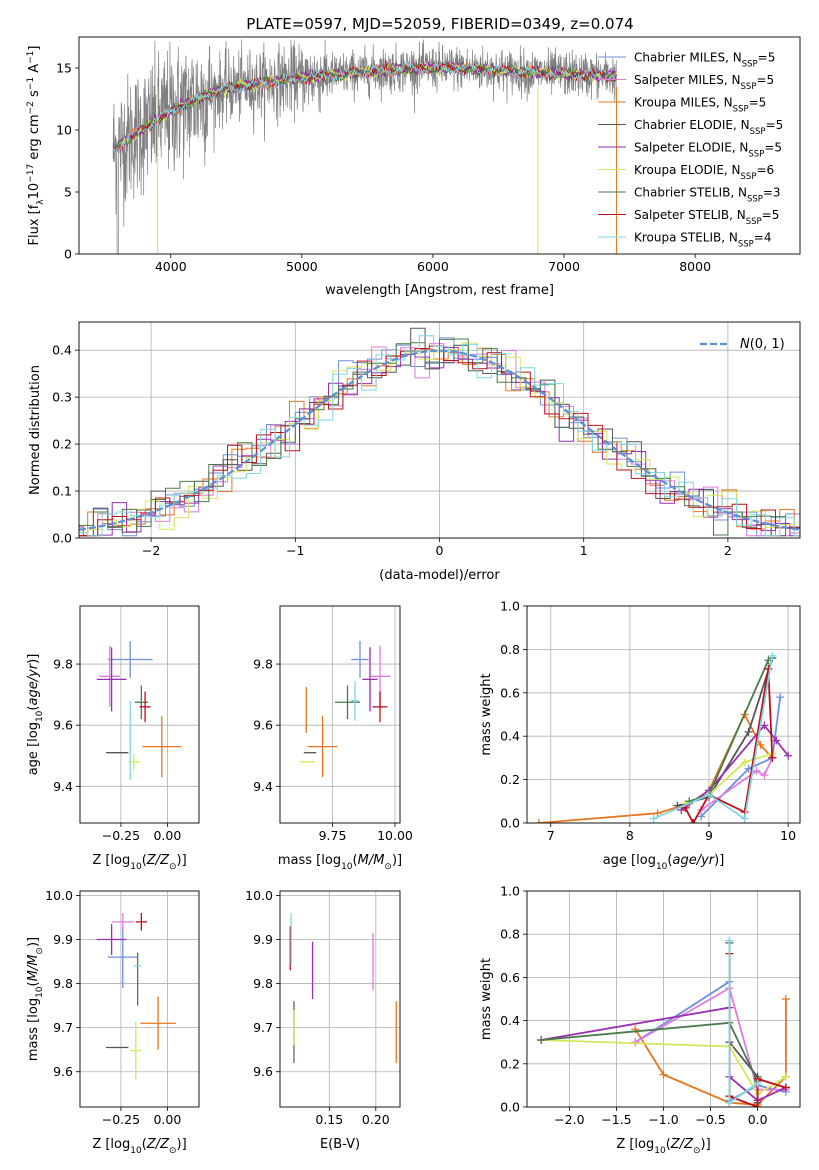  I want to click on x-tick-label: 7, so click(551, 835).